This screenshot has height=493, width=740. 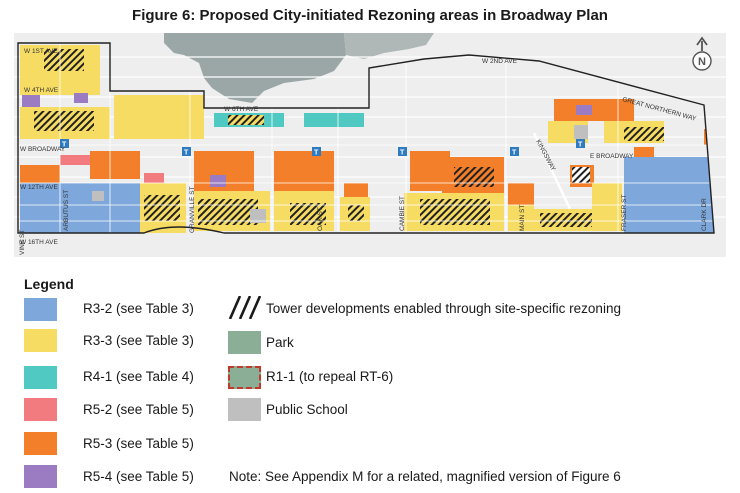 What do you see at coordinates (702, 53) in the screenshot?
I see `north-arrow: N` at bounding box center [702, 53].